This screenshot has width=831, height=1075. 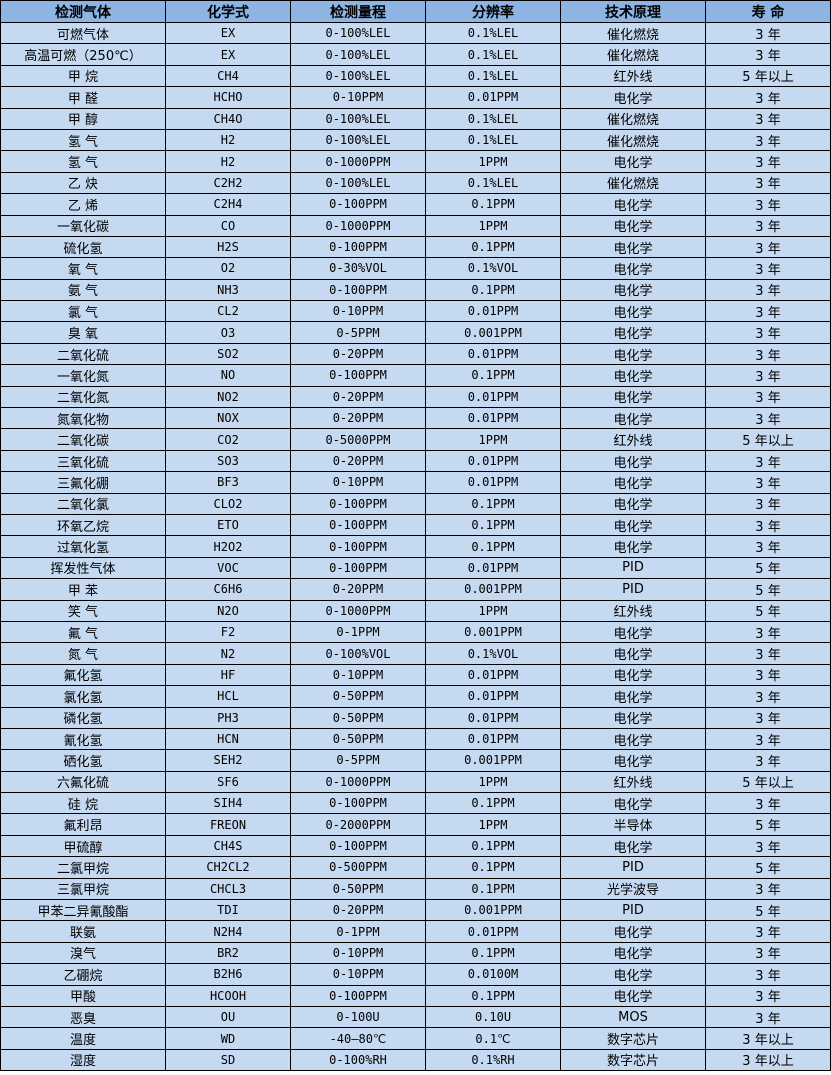 What do you see at coordinates (83, 589) in the screenshot?
I see `gas-name-cell: 甲 苯` at bounding box center [83, 589].